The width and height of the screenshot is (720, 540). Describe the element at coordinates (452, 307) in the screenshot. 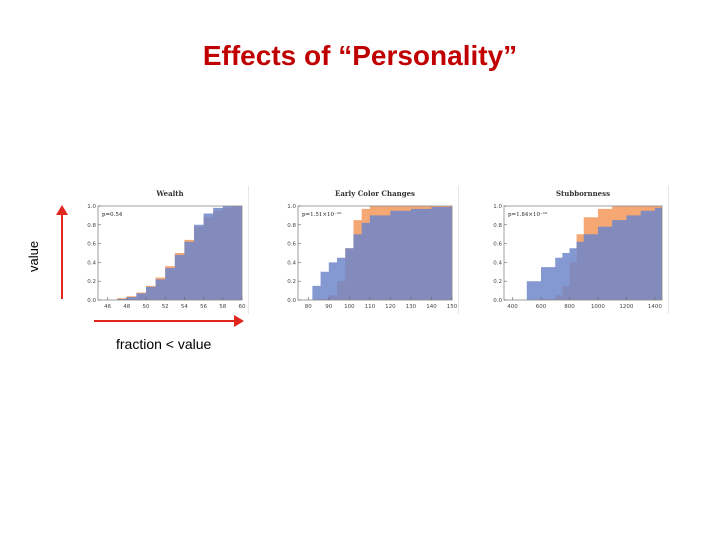

I see `x-tick-label: 150` at that location.